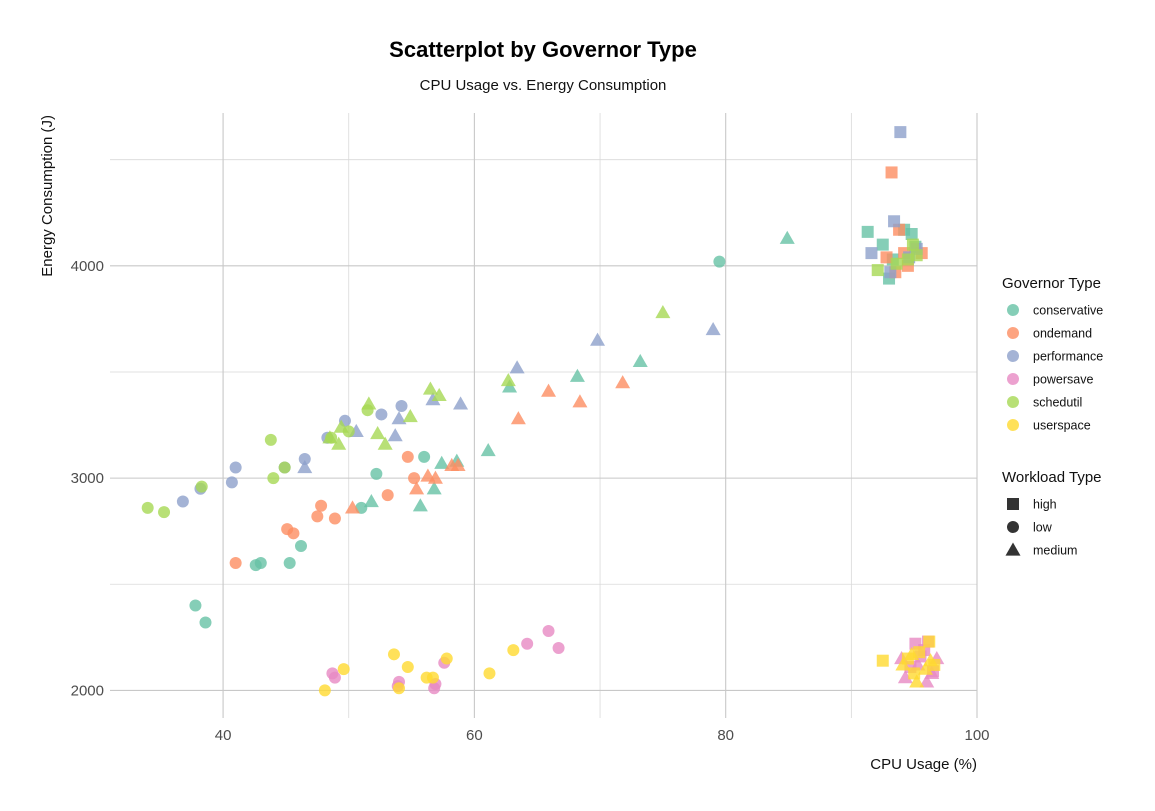 This screenshot has height=811, width=1155. What do you see at coordinates (1013, 549) in the screenshot?
I see `legend-key-medium` at bounding box center [1013, 549].